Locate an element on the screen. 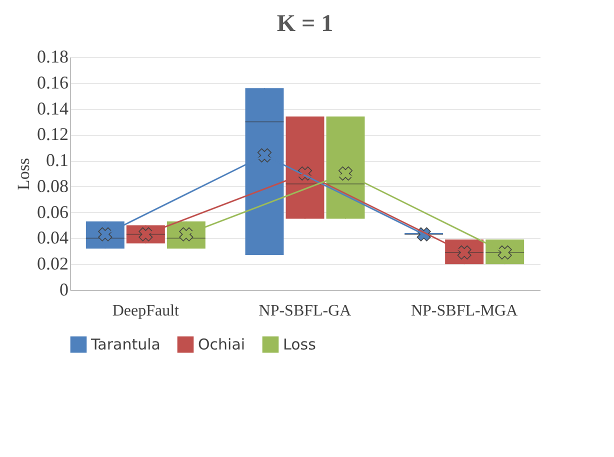 This screenshot has width=614, height=457. legend-label: Tarantula is located at coordinates (125, 345).